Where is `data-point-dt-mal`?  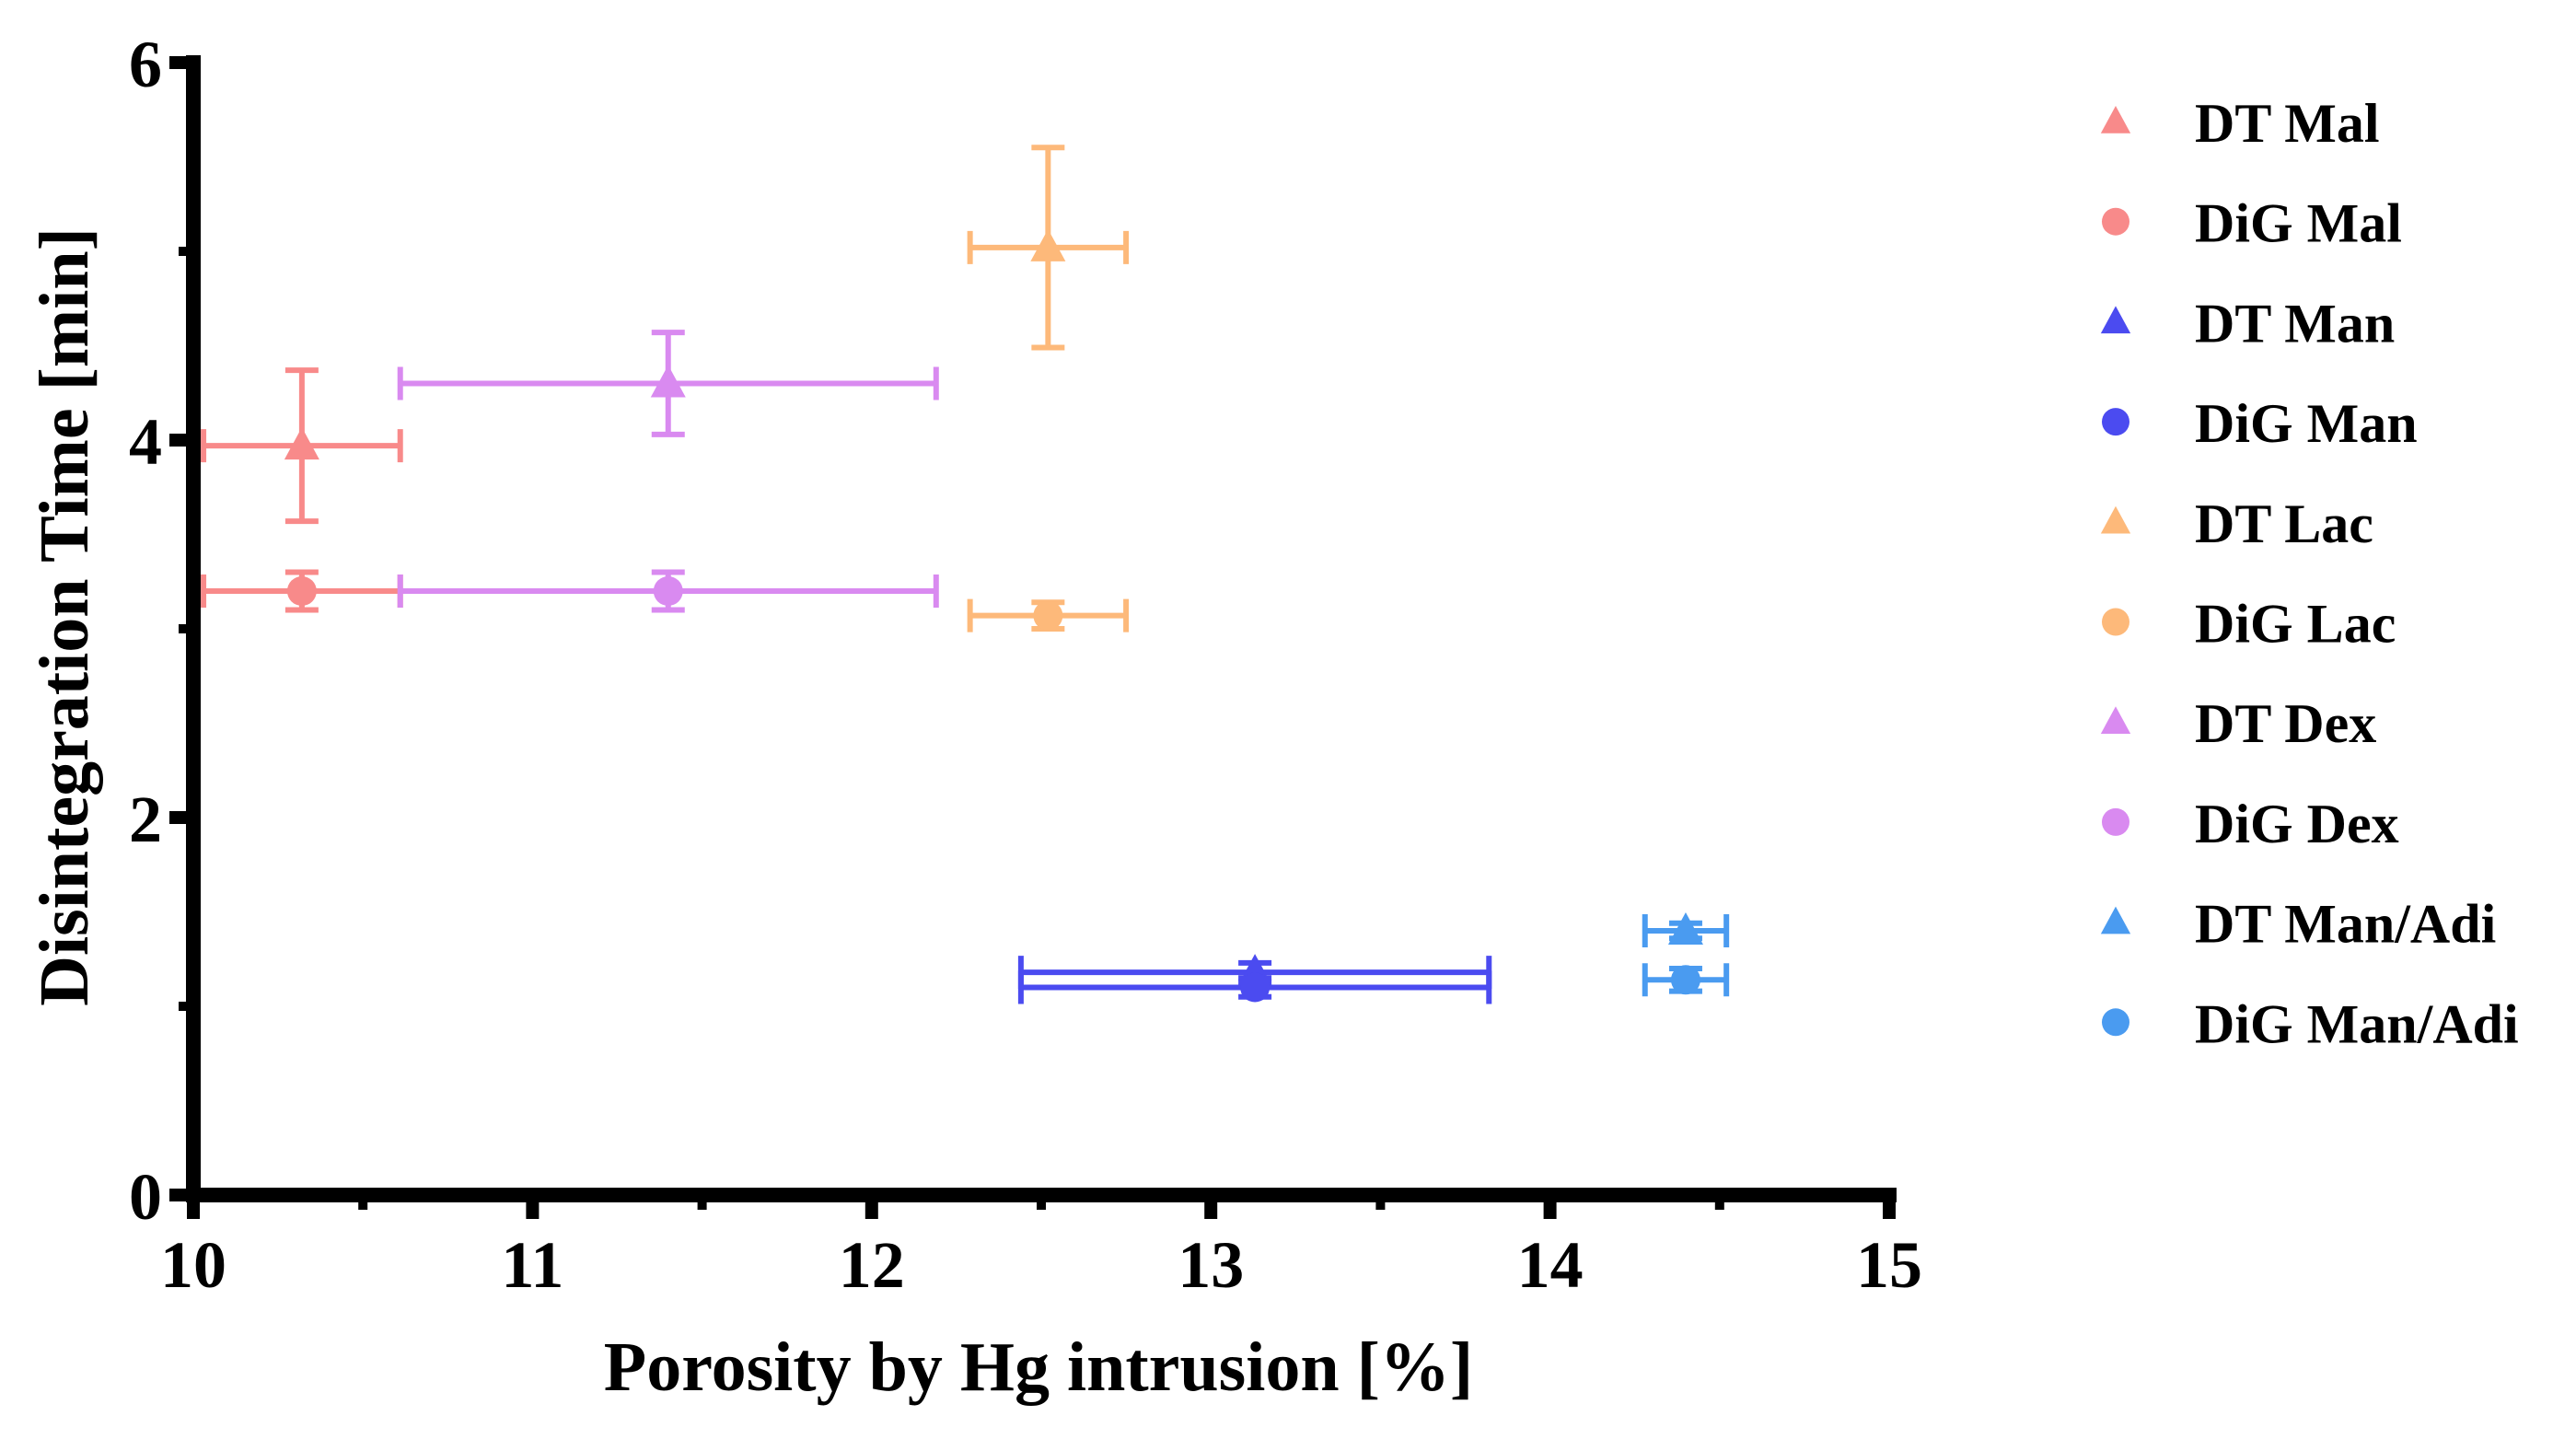
data-point-dt-mal is located at coordinates (301, 443).